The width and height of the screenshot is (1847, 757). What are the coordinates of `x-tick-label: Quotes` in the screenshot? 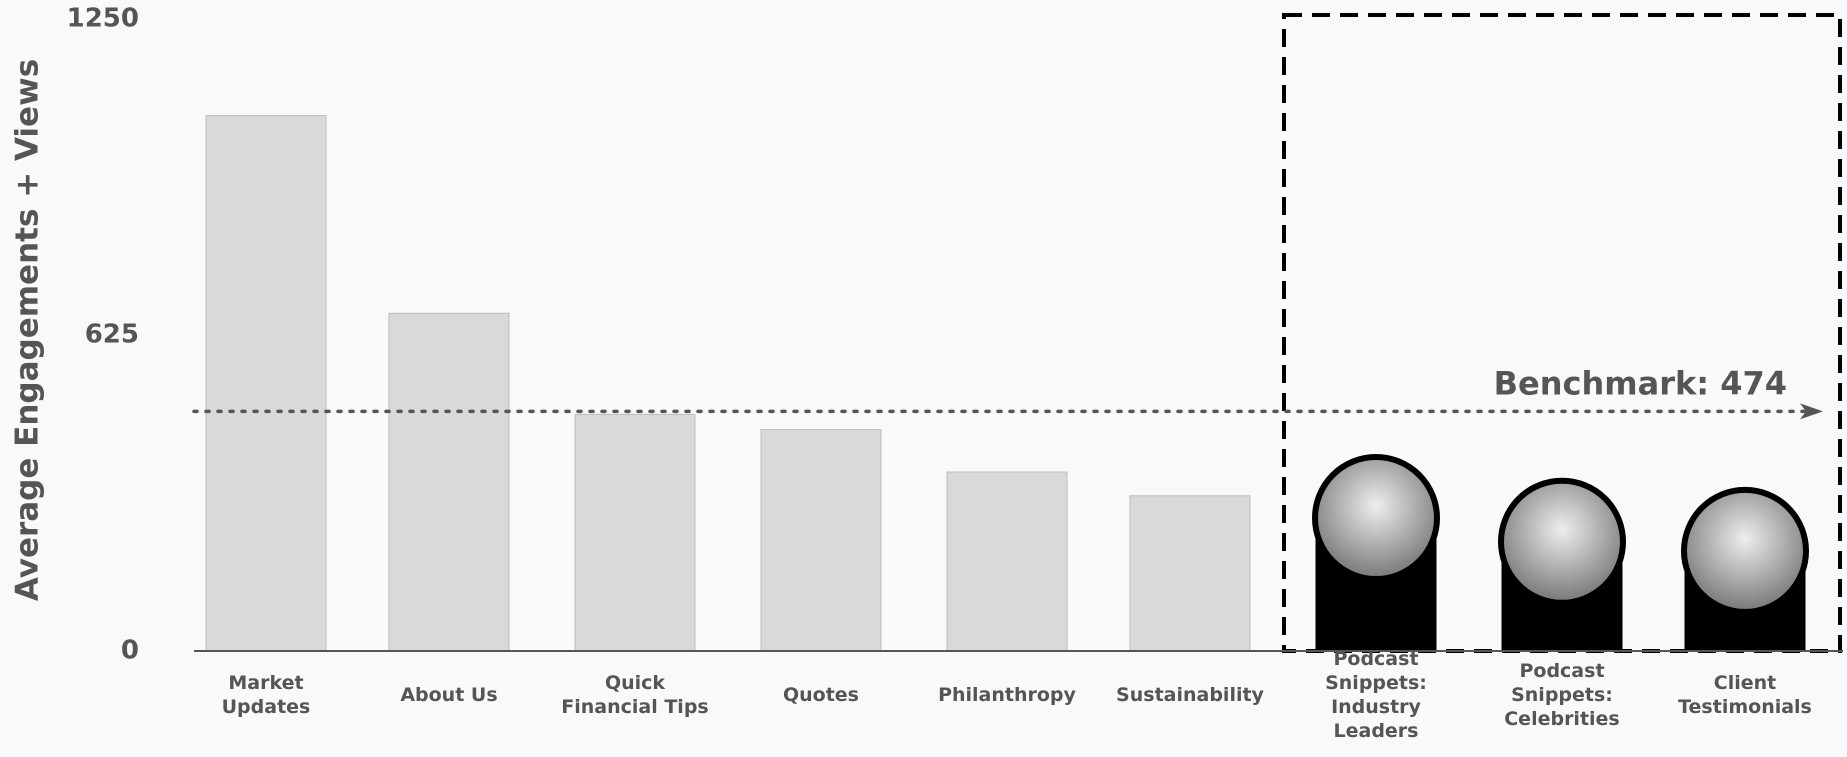 It's located at (820, 695).